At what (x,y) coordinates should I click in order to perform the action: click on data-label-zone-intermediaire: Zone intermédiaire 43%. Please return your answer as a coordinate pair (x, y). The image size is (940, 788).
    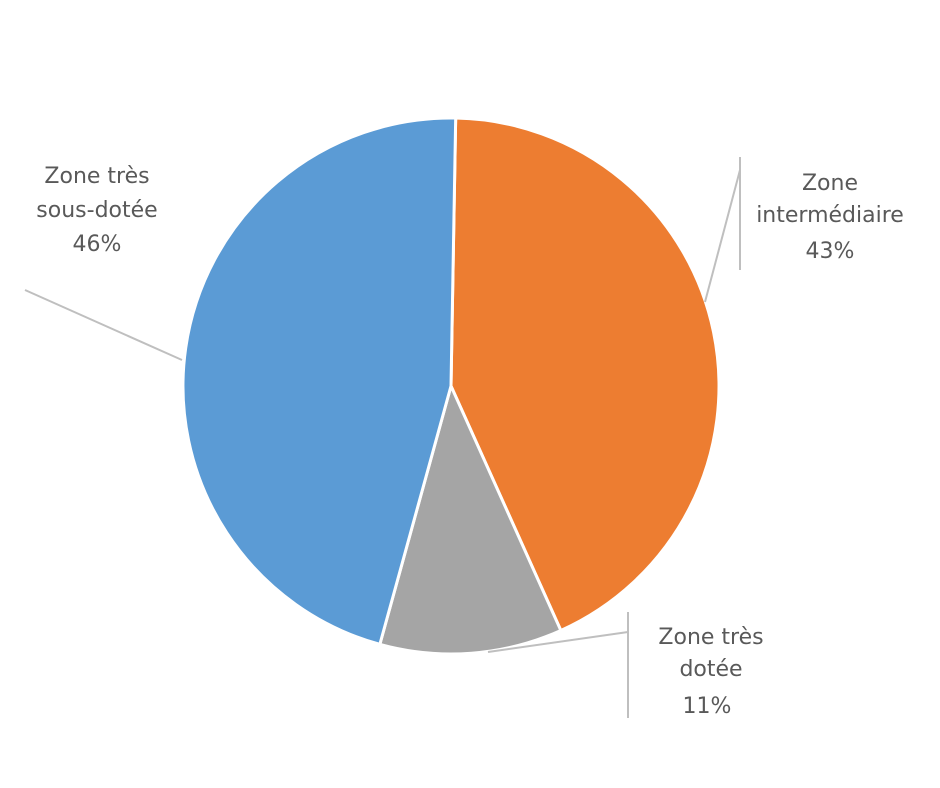
    Looking at the image, I should click on (830, 217).